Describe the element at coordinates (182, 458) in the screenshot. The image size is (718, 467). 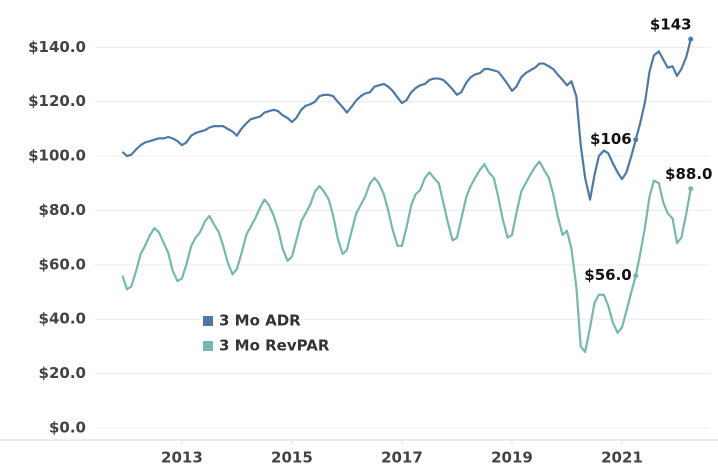
I see `x-tick-label: 2013` at that location.